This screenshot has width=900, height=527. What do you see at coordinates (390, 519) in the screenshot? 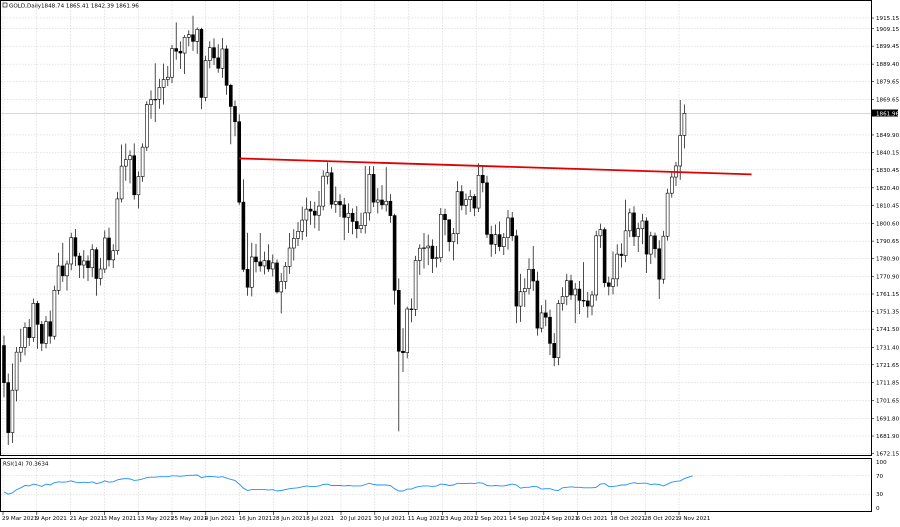
I see `x-tick-label: 30 Jul 2021` at bounding box center [390, 519].